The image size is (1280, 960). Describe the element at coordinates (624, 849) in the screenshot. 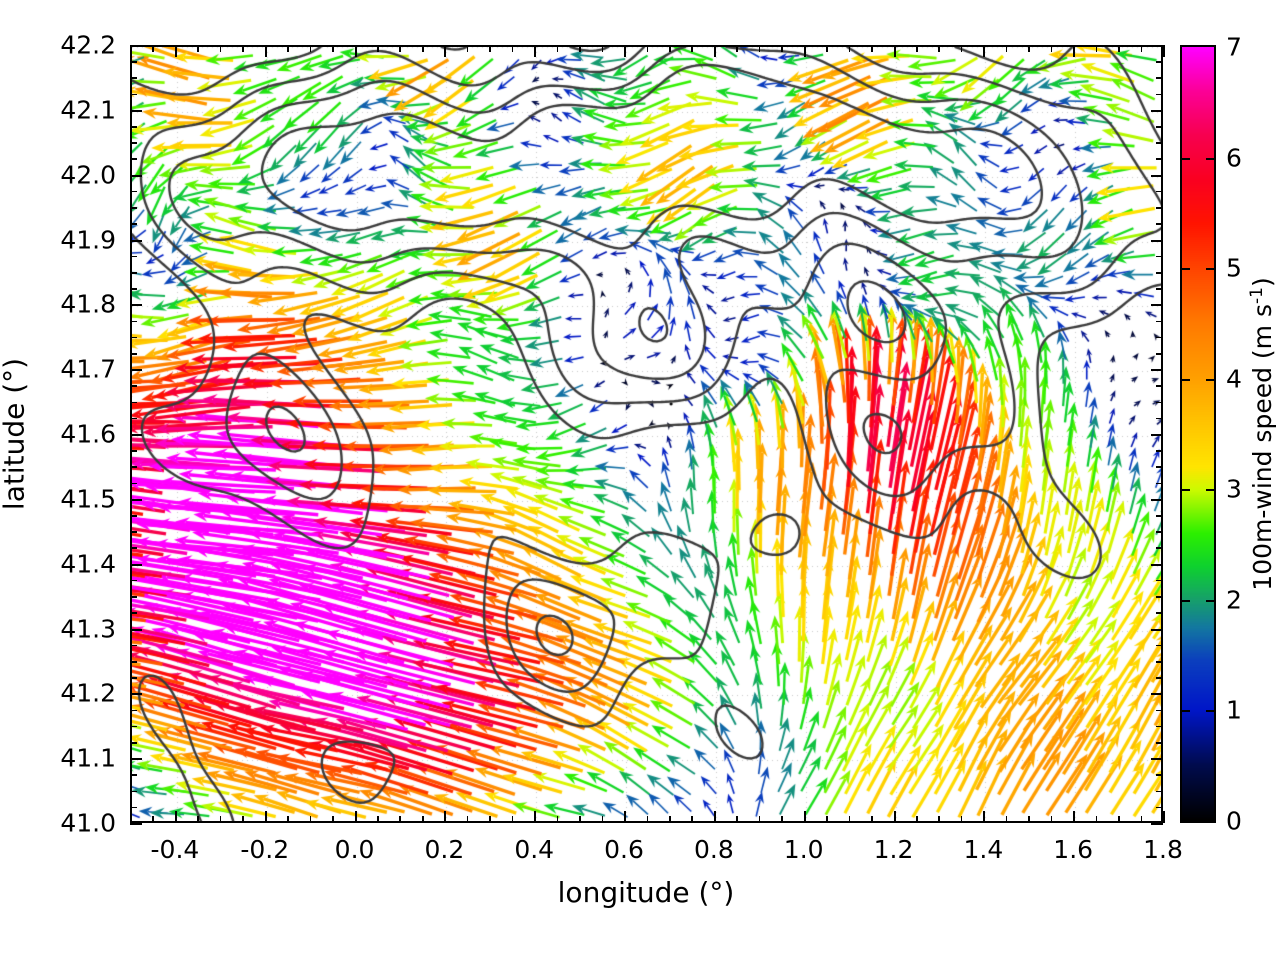

I see `x-tick-label: 0.6` at that location.